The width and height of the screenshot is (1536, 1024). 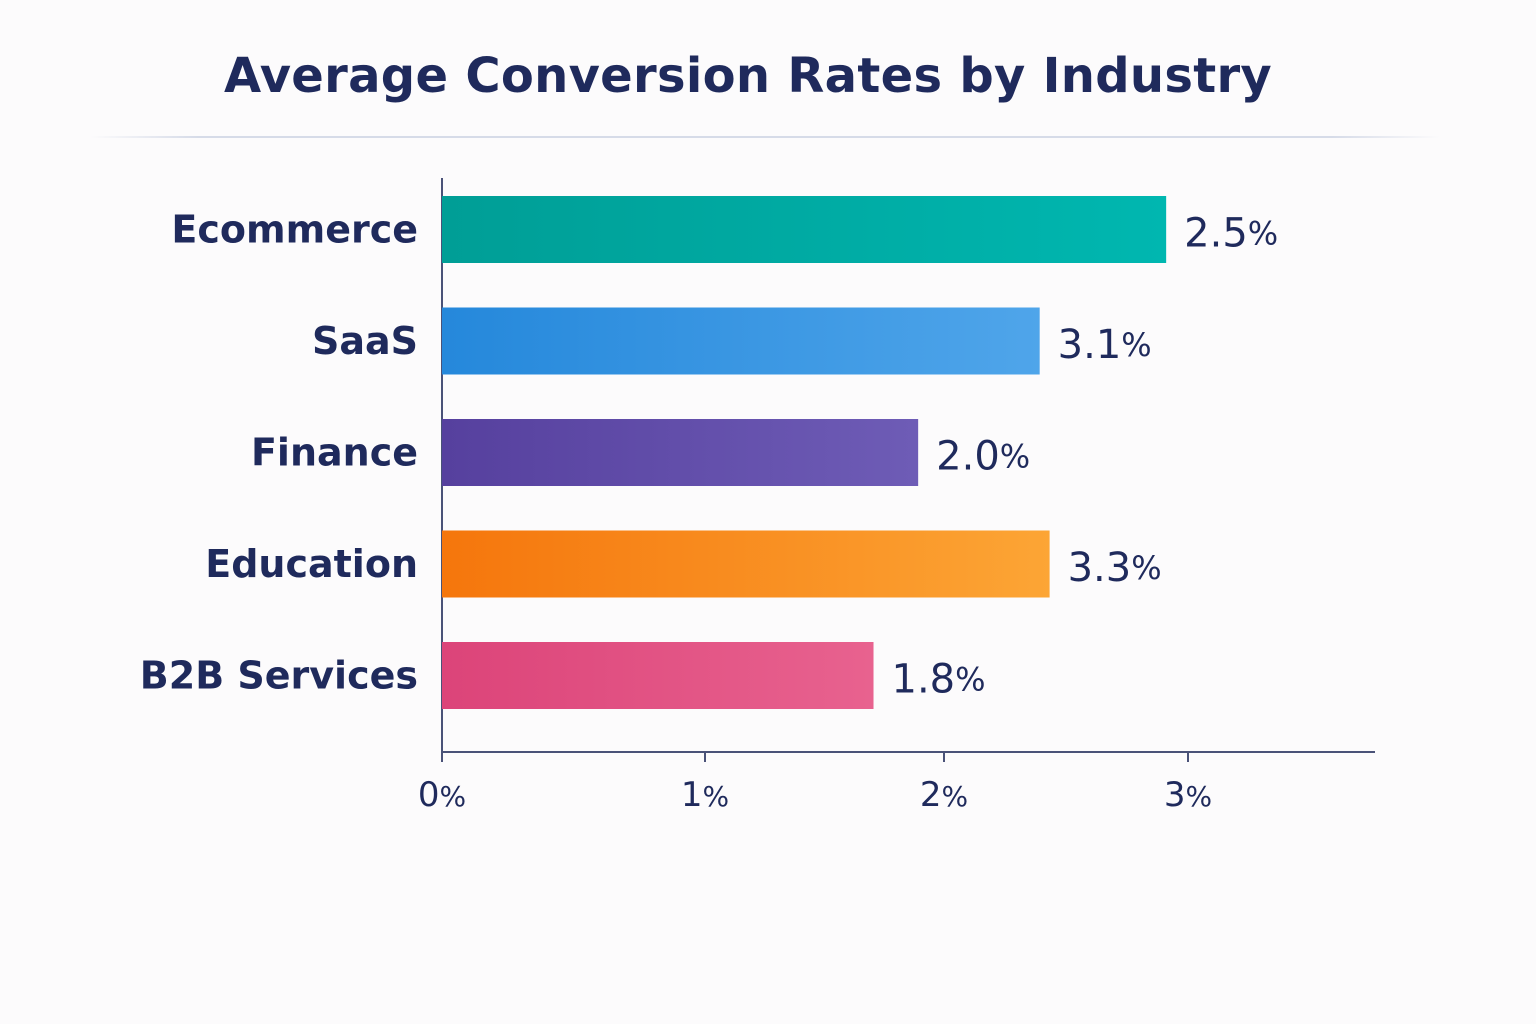 What do you see at coordinates (939, 680) in the screenshot?
I see `value-label: 1.8%` at bounding box center [939, 680].